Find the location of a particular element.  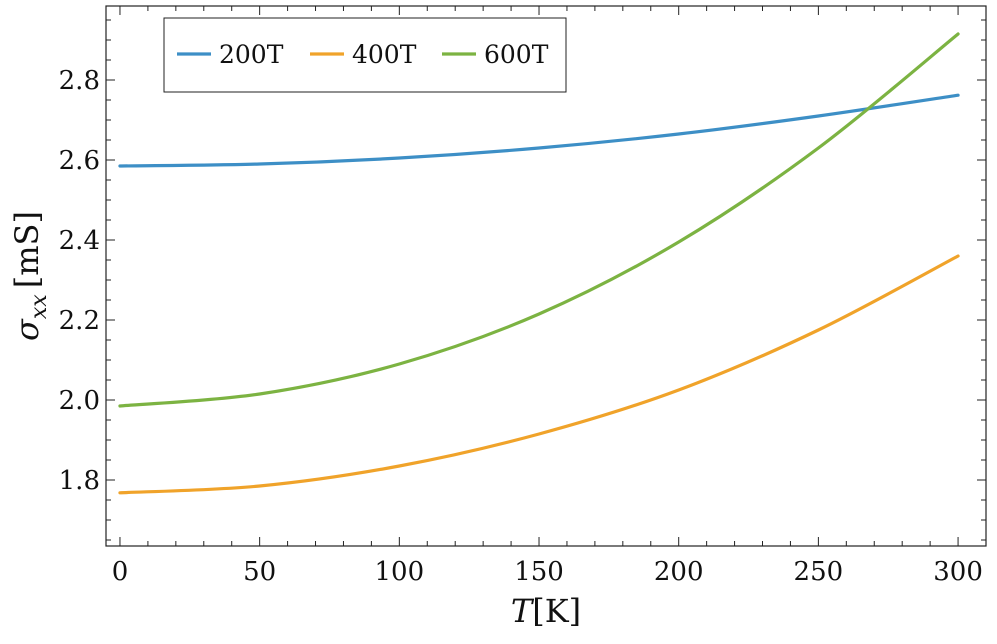

x-tick-label: 200 is located at coordinates (679, 572).